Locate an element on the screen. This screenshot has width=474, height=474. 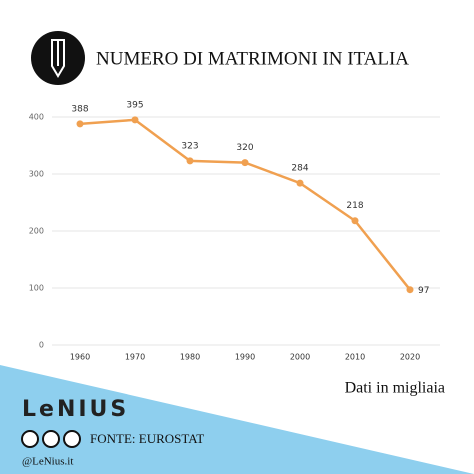
x-tick-label: 2000 is located at coordinates (300, 357).